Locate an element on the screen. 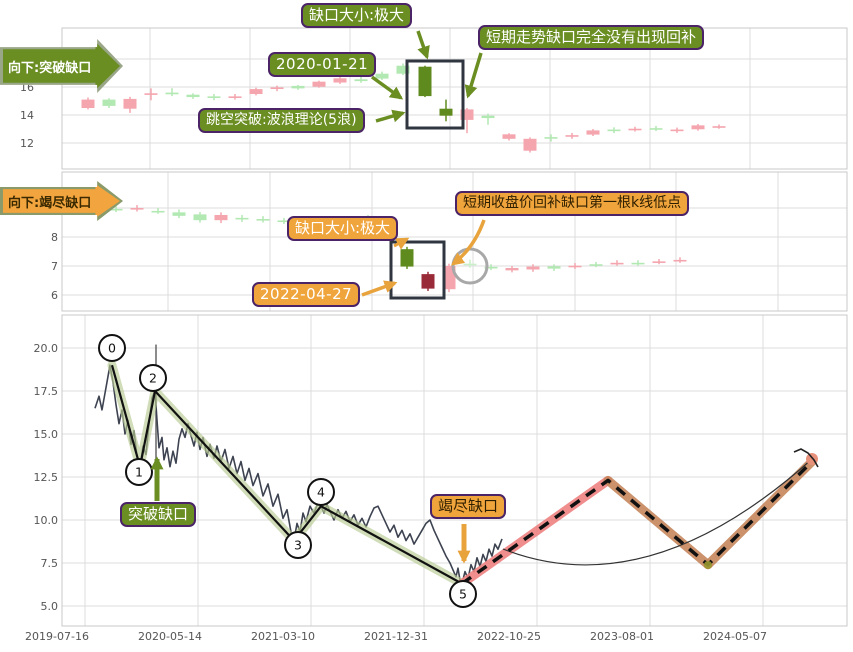  forecast-end-tick is located at coordinates (806, 458).